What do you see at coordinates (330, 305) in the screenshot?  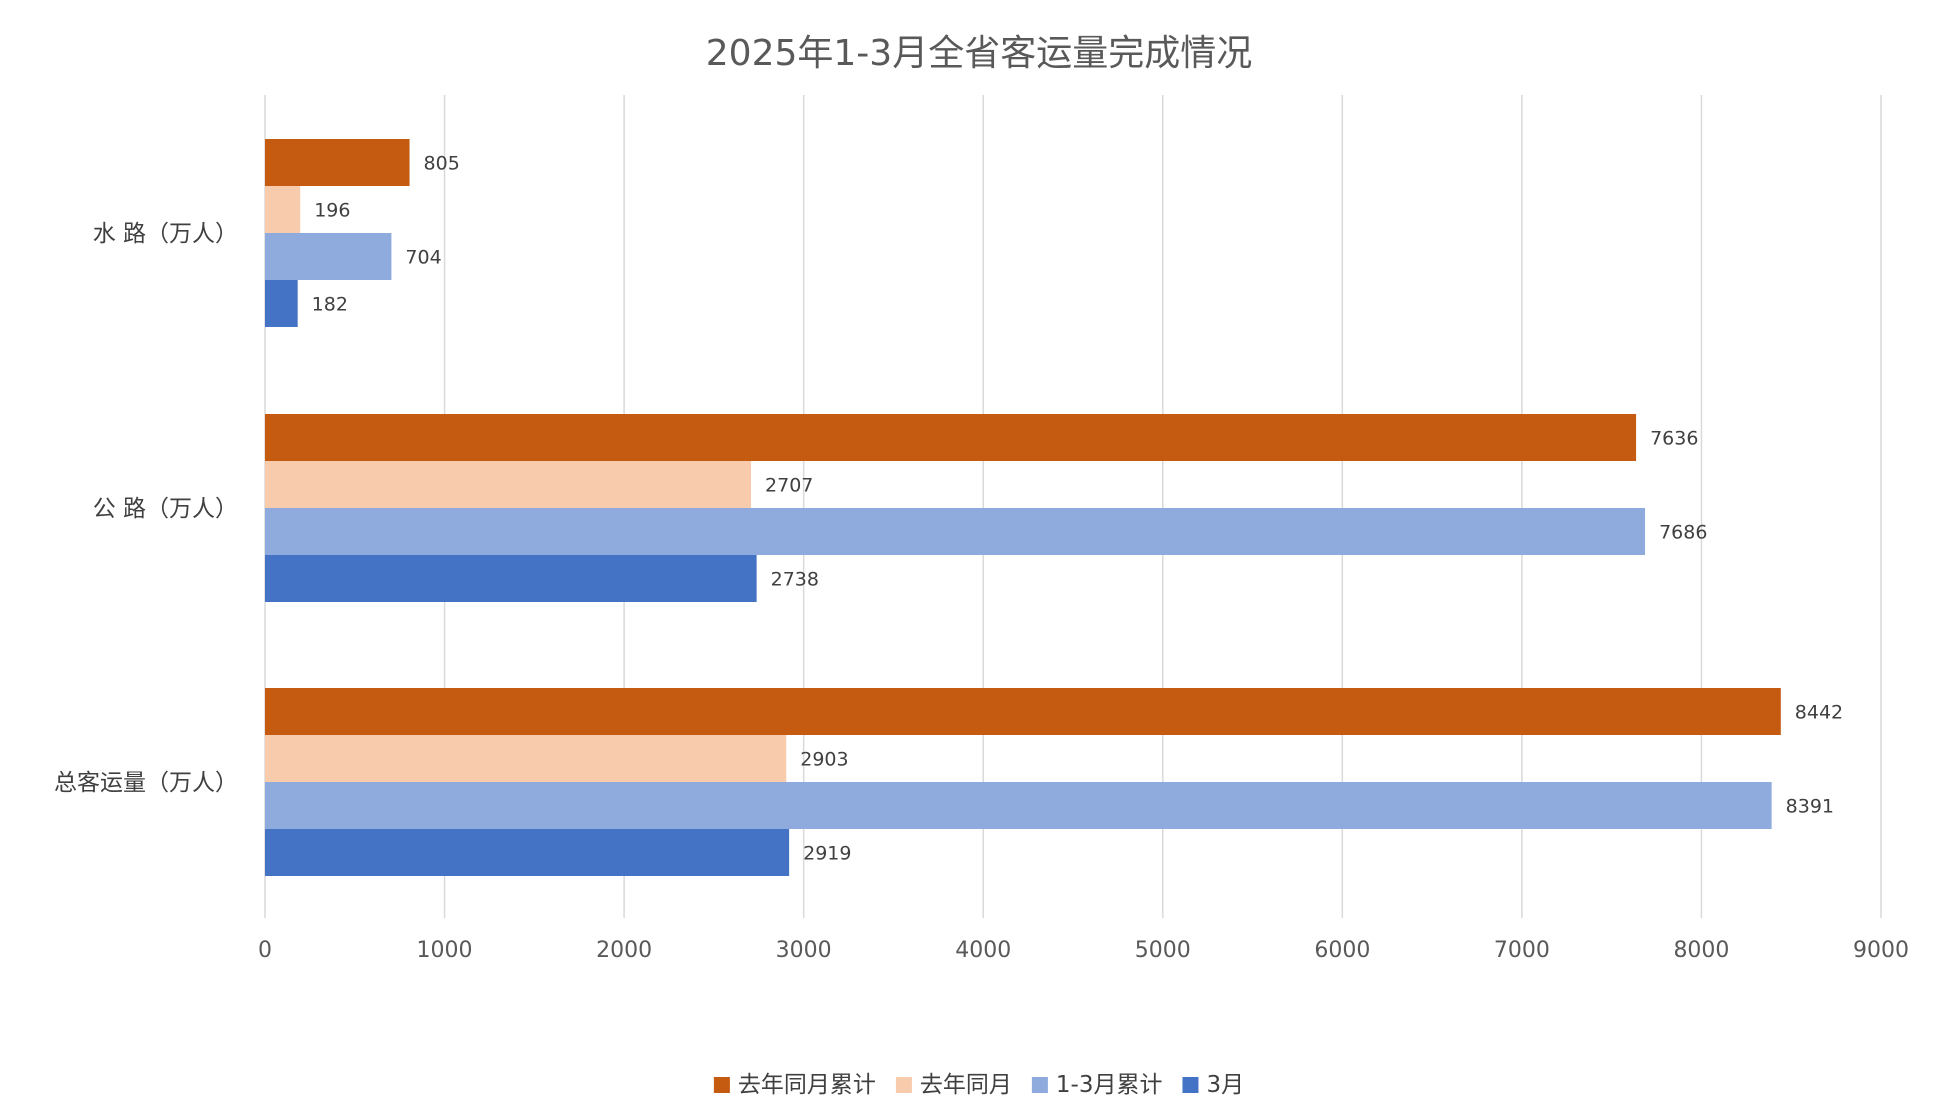 I see `data-label: 182` at bounding box center [330, 305].